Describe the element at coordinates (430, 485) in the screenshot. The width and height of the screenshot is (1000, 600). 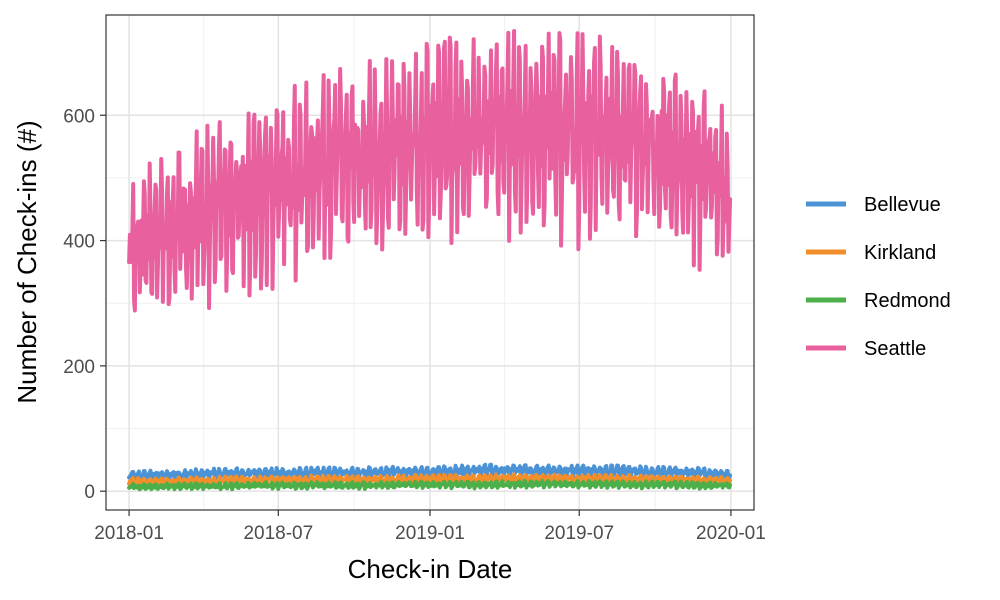
I see `series-line-redmond` at that location.